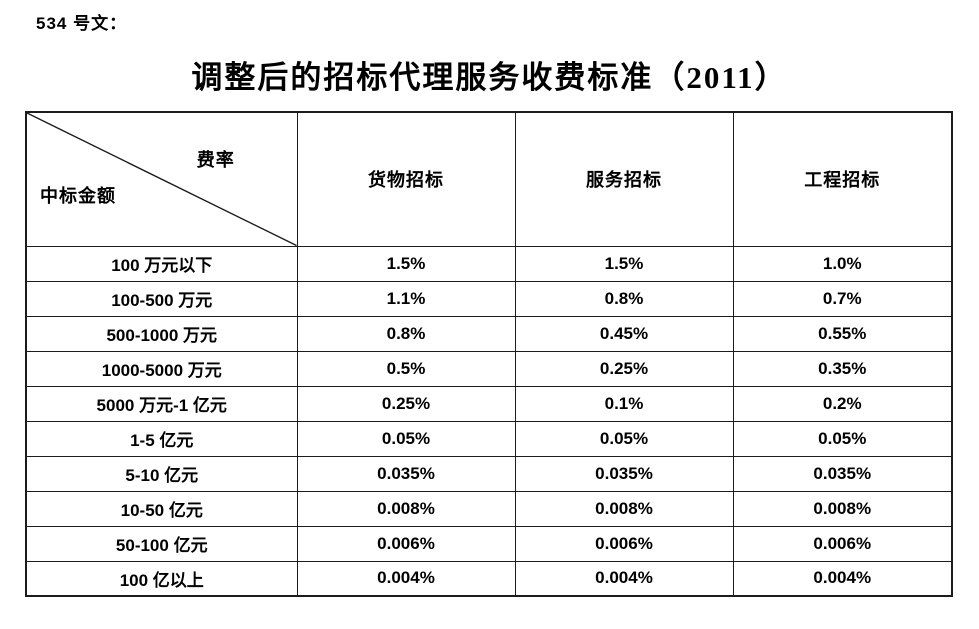  What do you see at coordinates (161, 543) in the screenshot?
I see `row-label: 50-100 亿元` at bounding box center [161, 543].